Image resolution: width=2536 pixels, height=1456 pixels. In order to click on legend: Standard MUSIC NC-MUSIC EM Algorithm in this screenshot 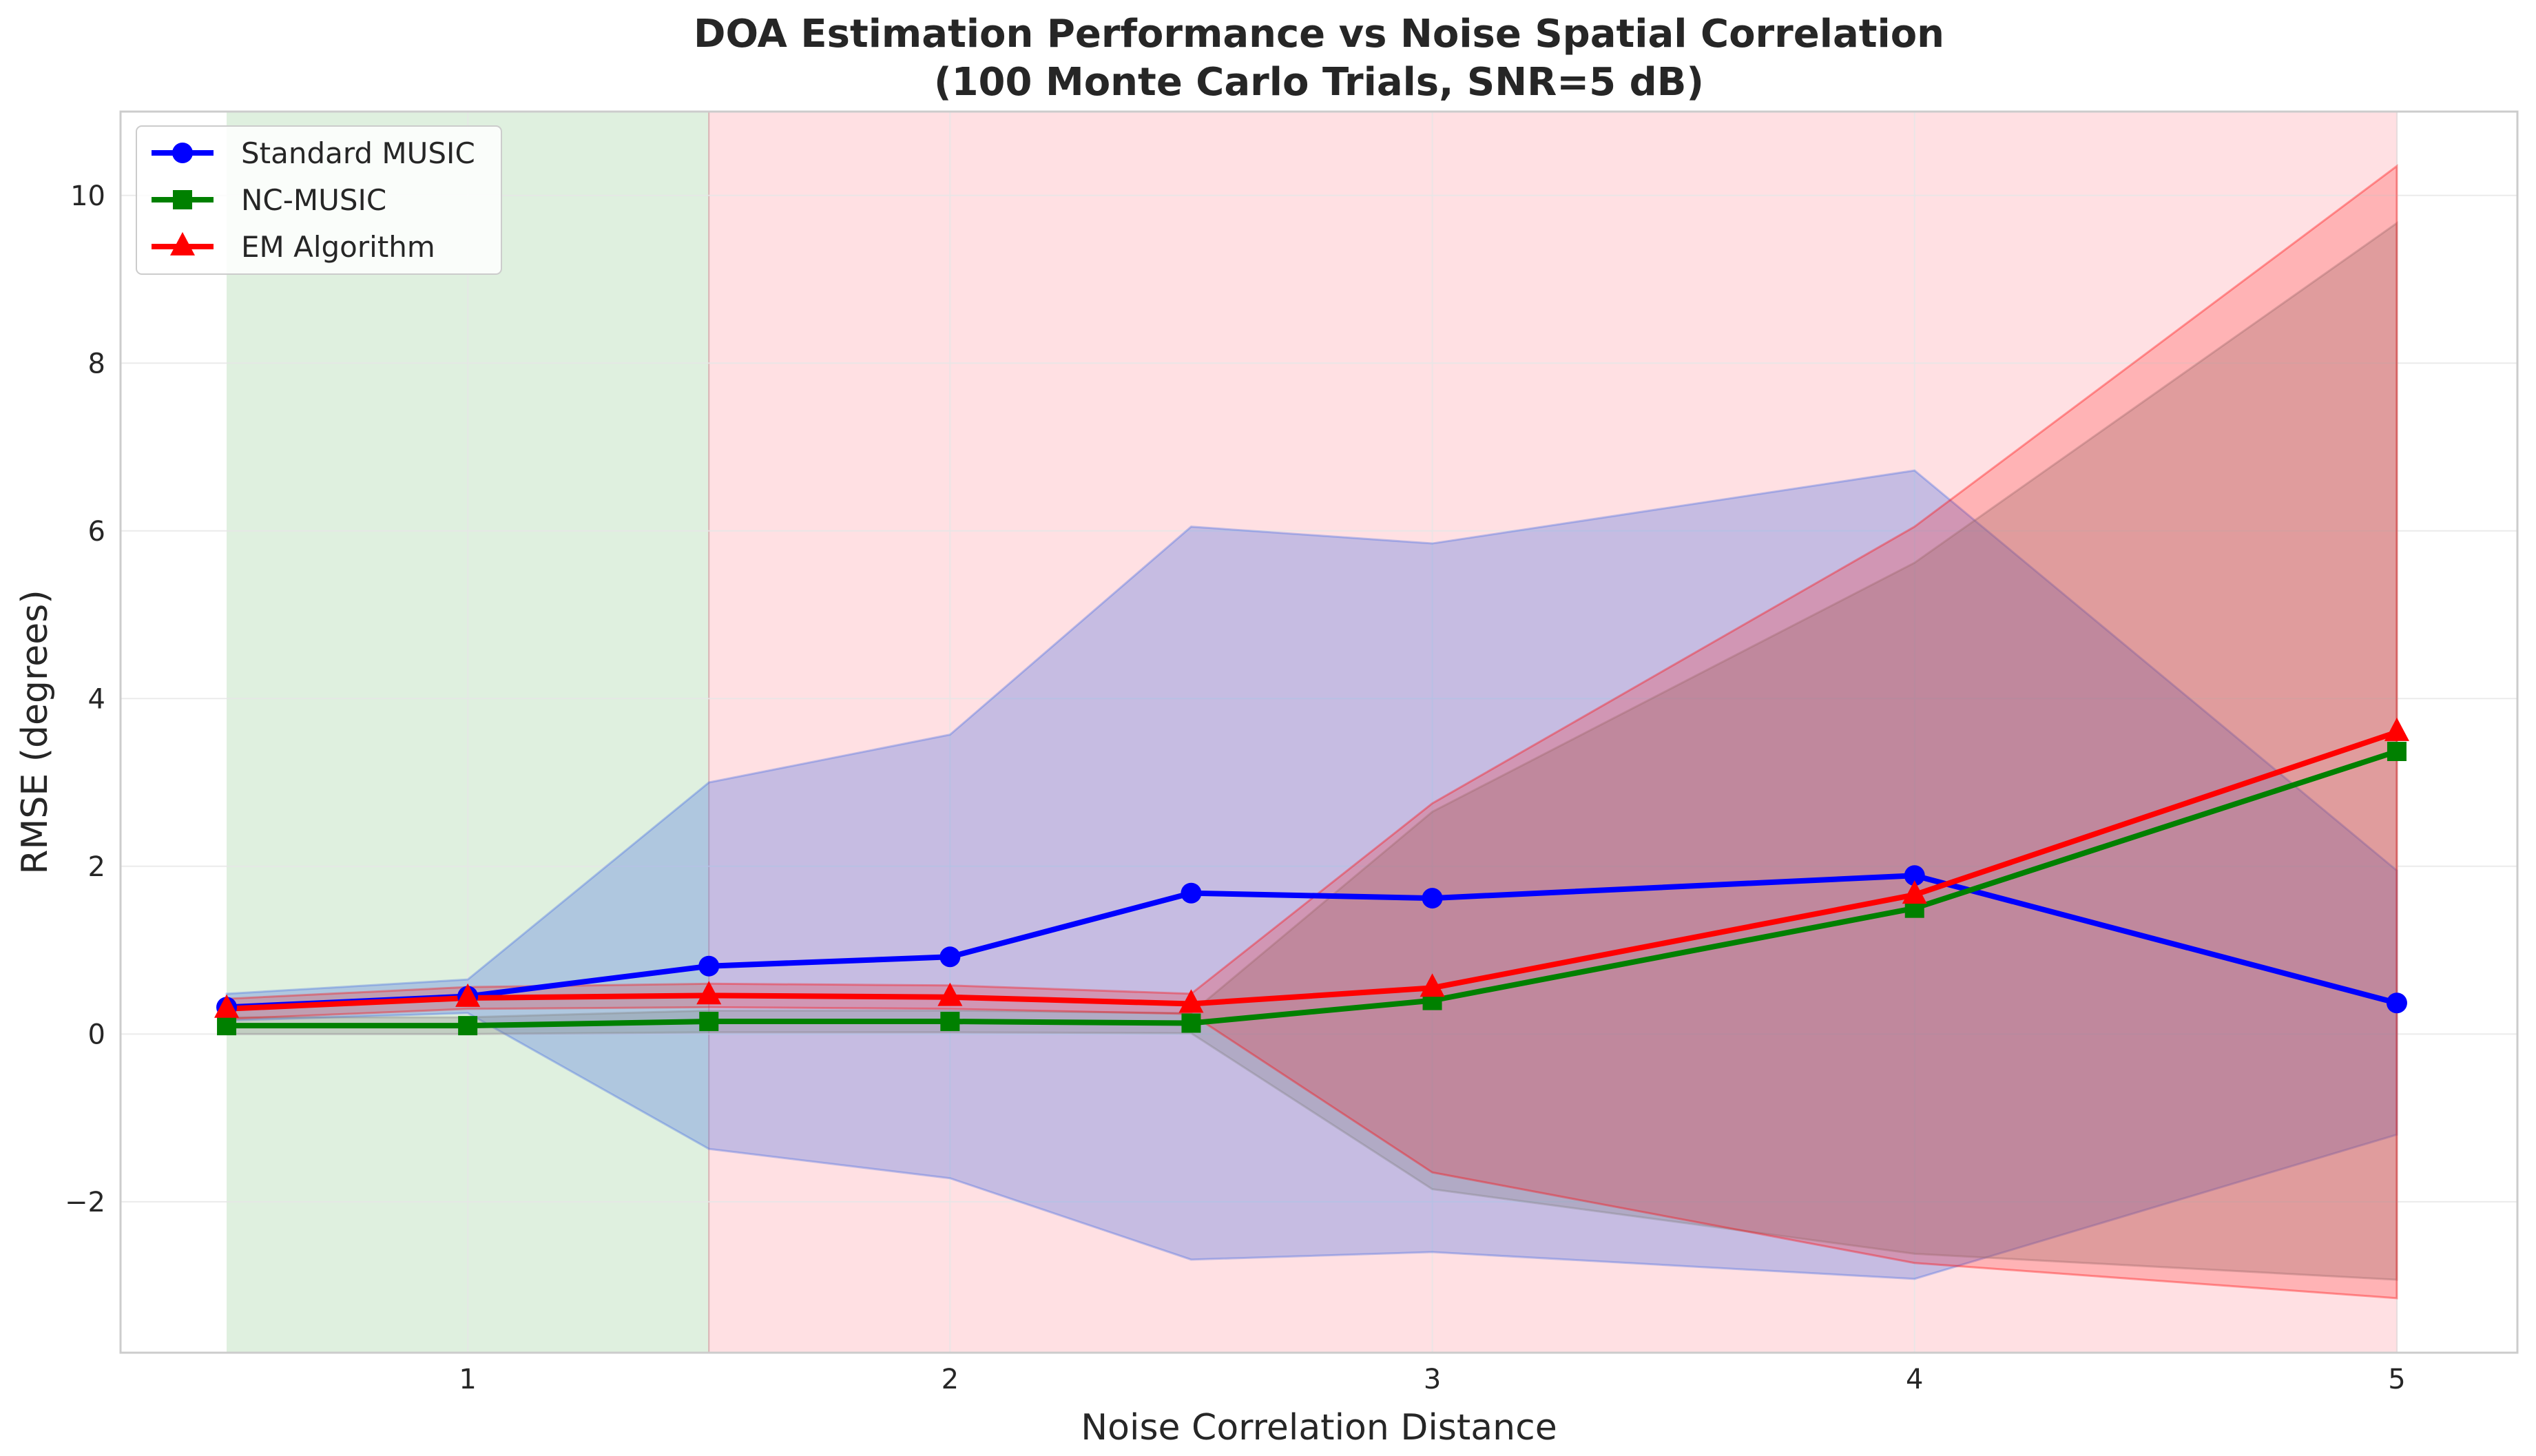, I will do `click(319, 200)`.